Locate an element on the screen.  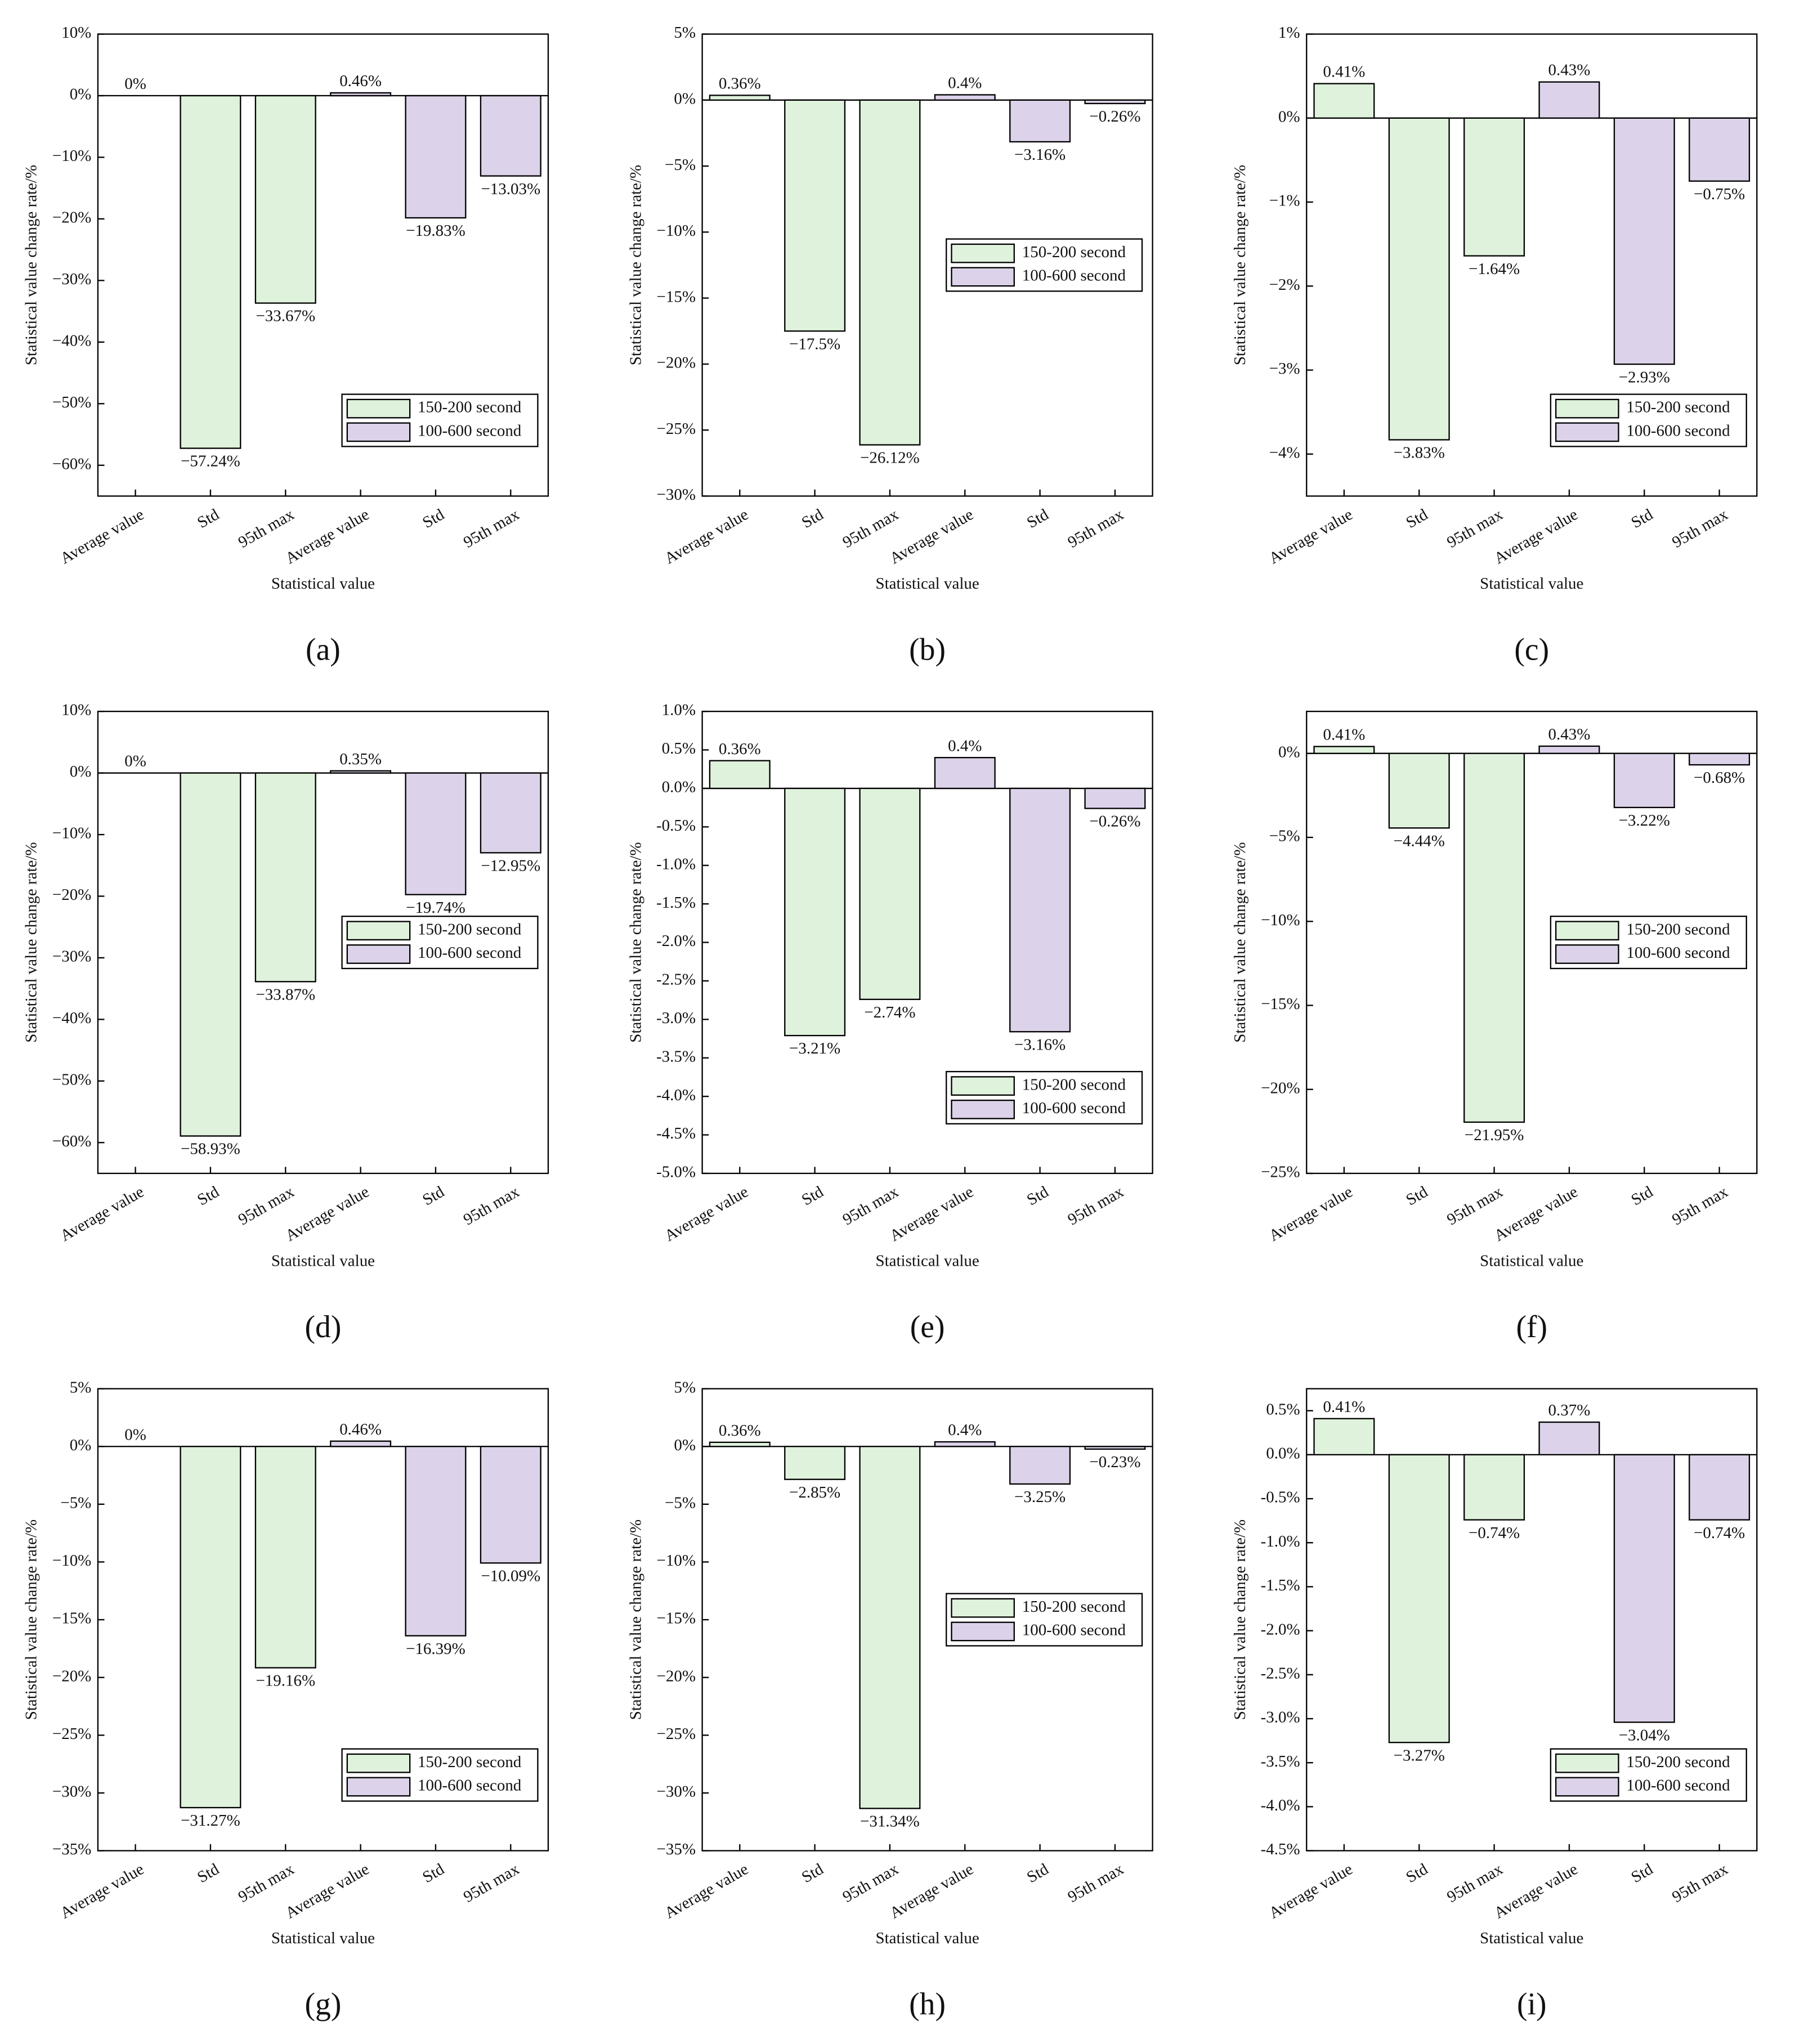
y-tick-label: −10% is located at coordinates (676, 1561).